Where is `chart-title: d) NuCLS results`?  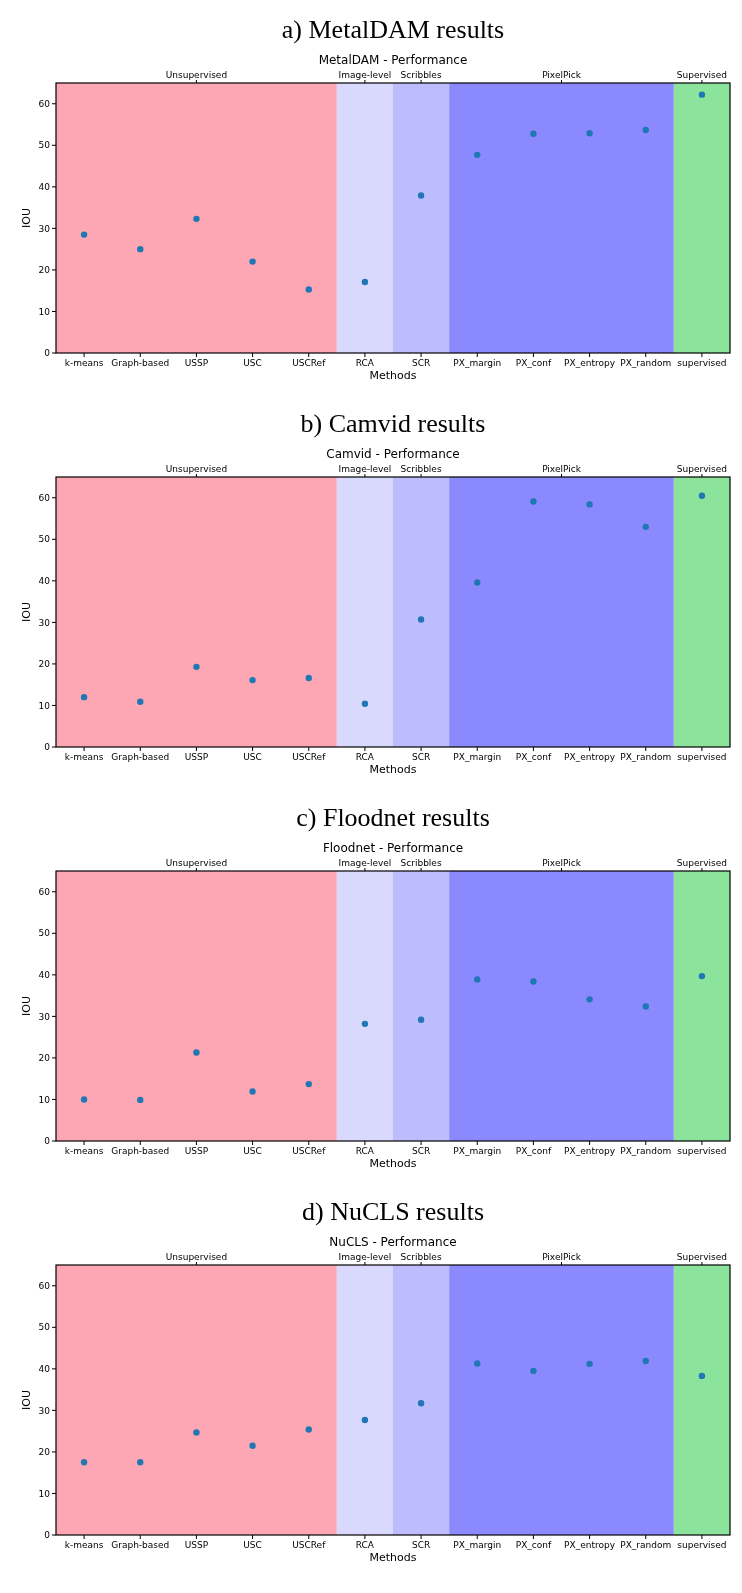 chart-title: d) NuCLS results is located at coordinates (393, 1211).